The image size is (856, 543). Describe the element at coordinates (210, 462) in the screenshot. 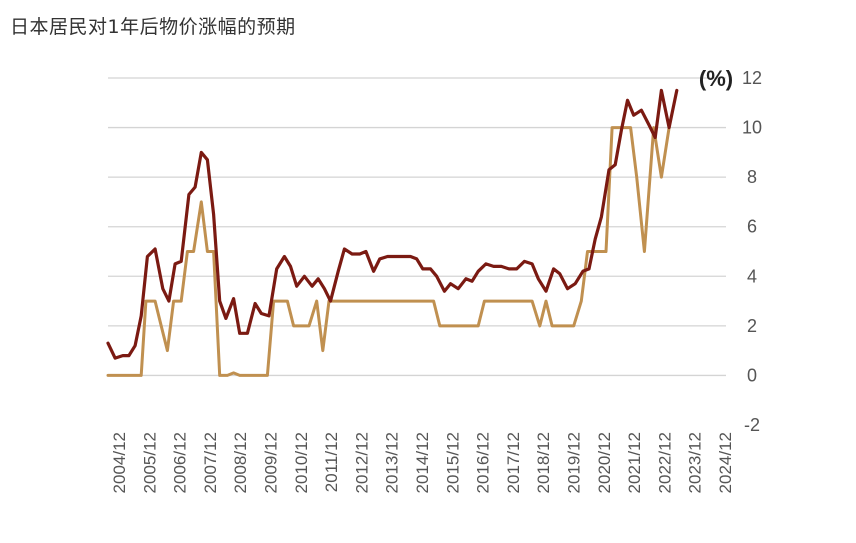

I see `x-tick-label: 2007/12` at that location.